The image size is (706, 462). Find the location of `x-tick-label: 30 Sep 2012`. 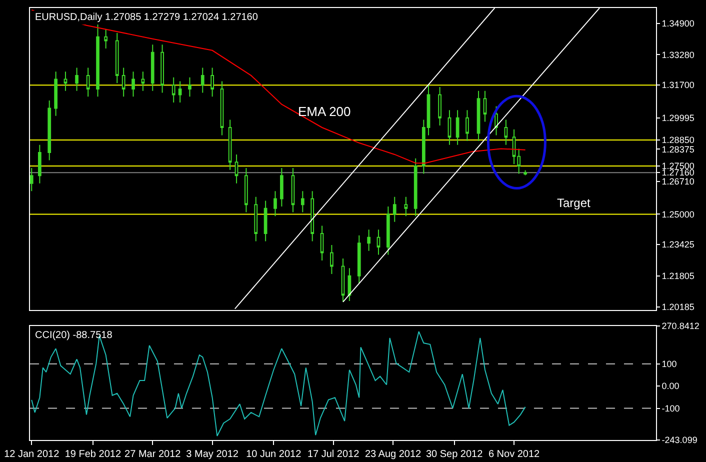

x-tick-label: 30 Sep 2012 is located at coordinates (455, 454).